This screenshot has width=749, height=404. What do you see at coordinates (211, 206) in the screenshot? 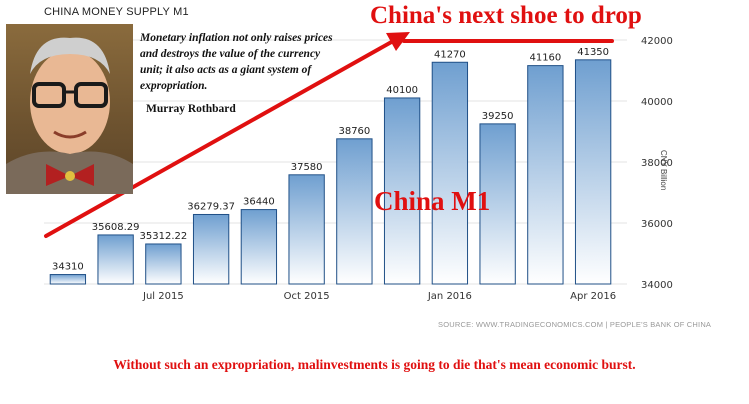
I see `data-label: 36279.37` at bounding box center [211, 206].